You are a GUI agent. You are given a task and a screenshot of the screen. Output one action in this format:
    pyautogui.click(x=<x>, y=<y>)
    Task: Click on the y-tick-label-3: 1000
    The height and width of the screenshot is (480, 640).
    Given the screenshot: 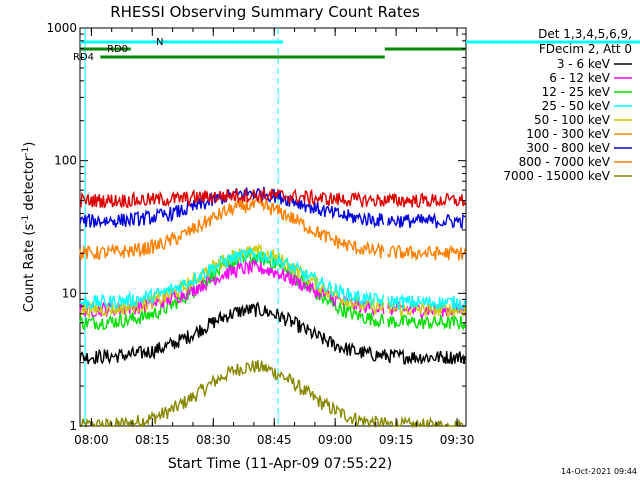 What is the action you would take?
    pyautogui.click(x=61, y=28)
    